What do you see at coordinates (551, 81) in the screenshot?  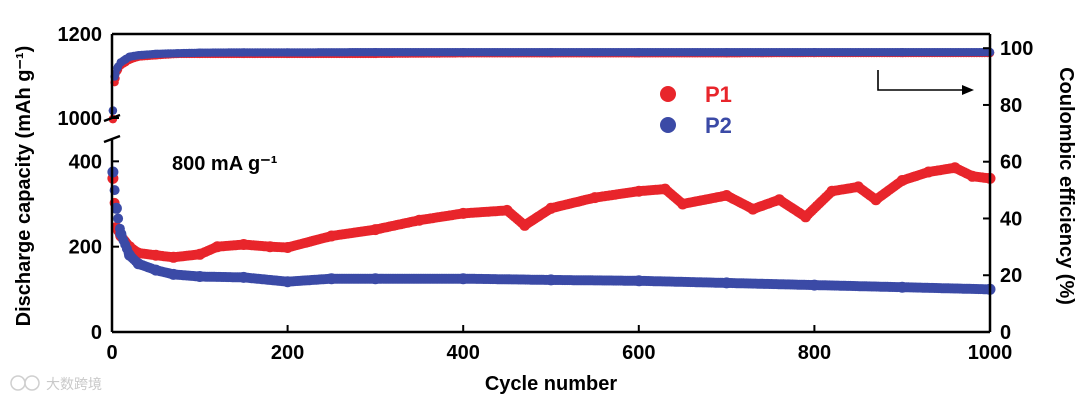 I see `series-p2-coulombic-efficiency` at bounding box center [551, 81].